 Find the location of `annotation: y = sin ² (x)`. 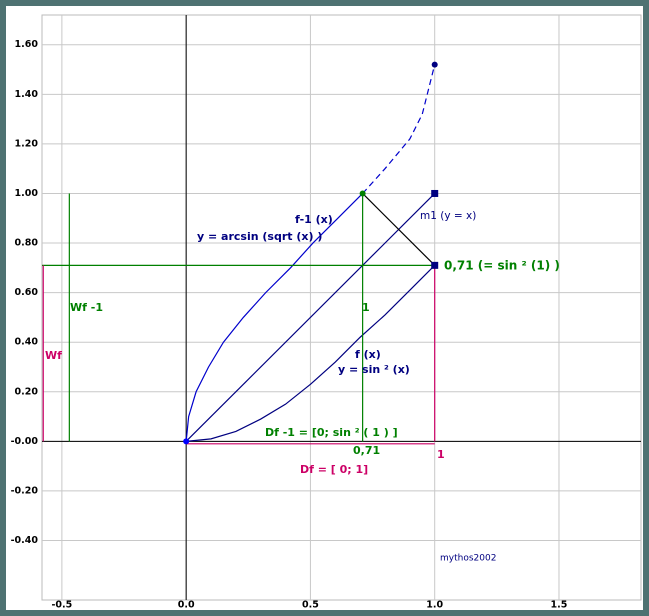

annotation: y = sin ² (x) is located at coordinates (374, 369).